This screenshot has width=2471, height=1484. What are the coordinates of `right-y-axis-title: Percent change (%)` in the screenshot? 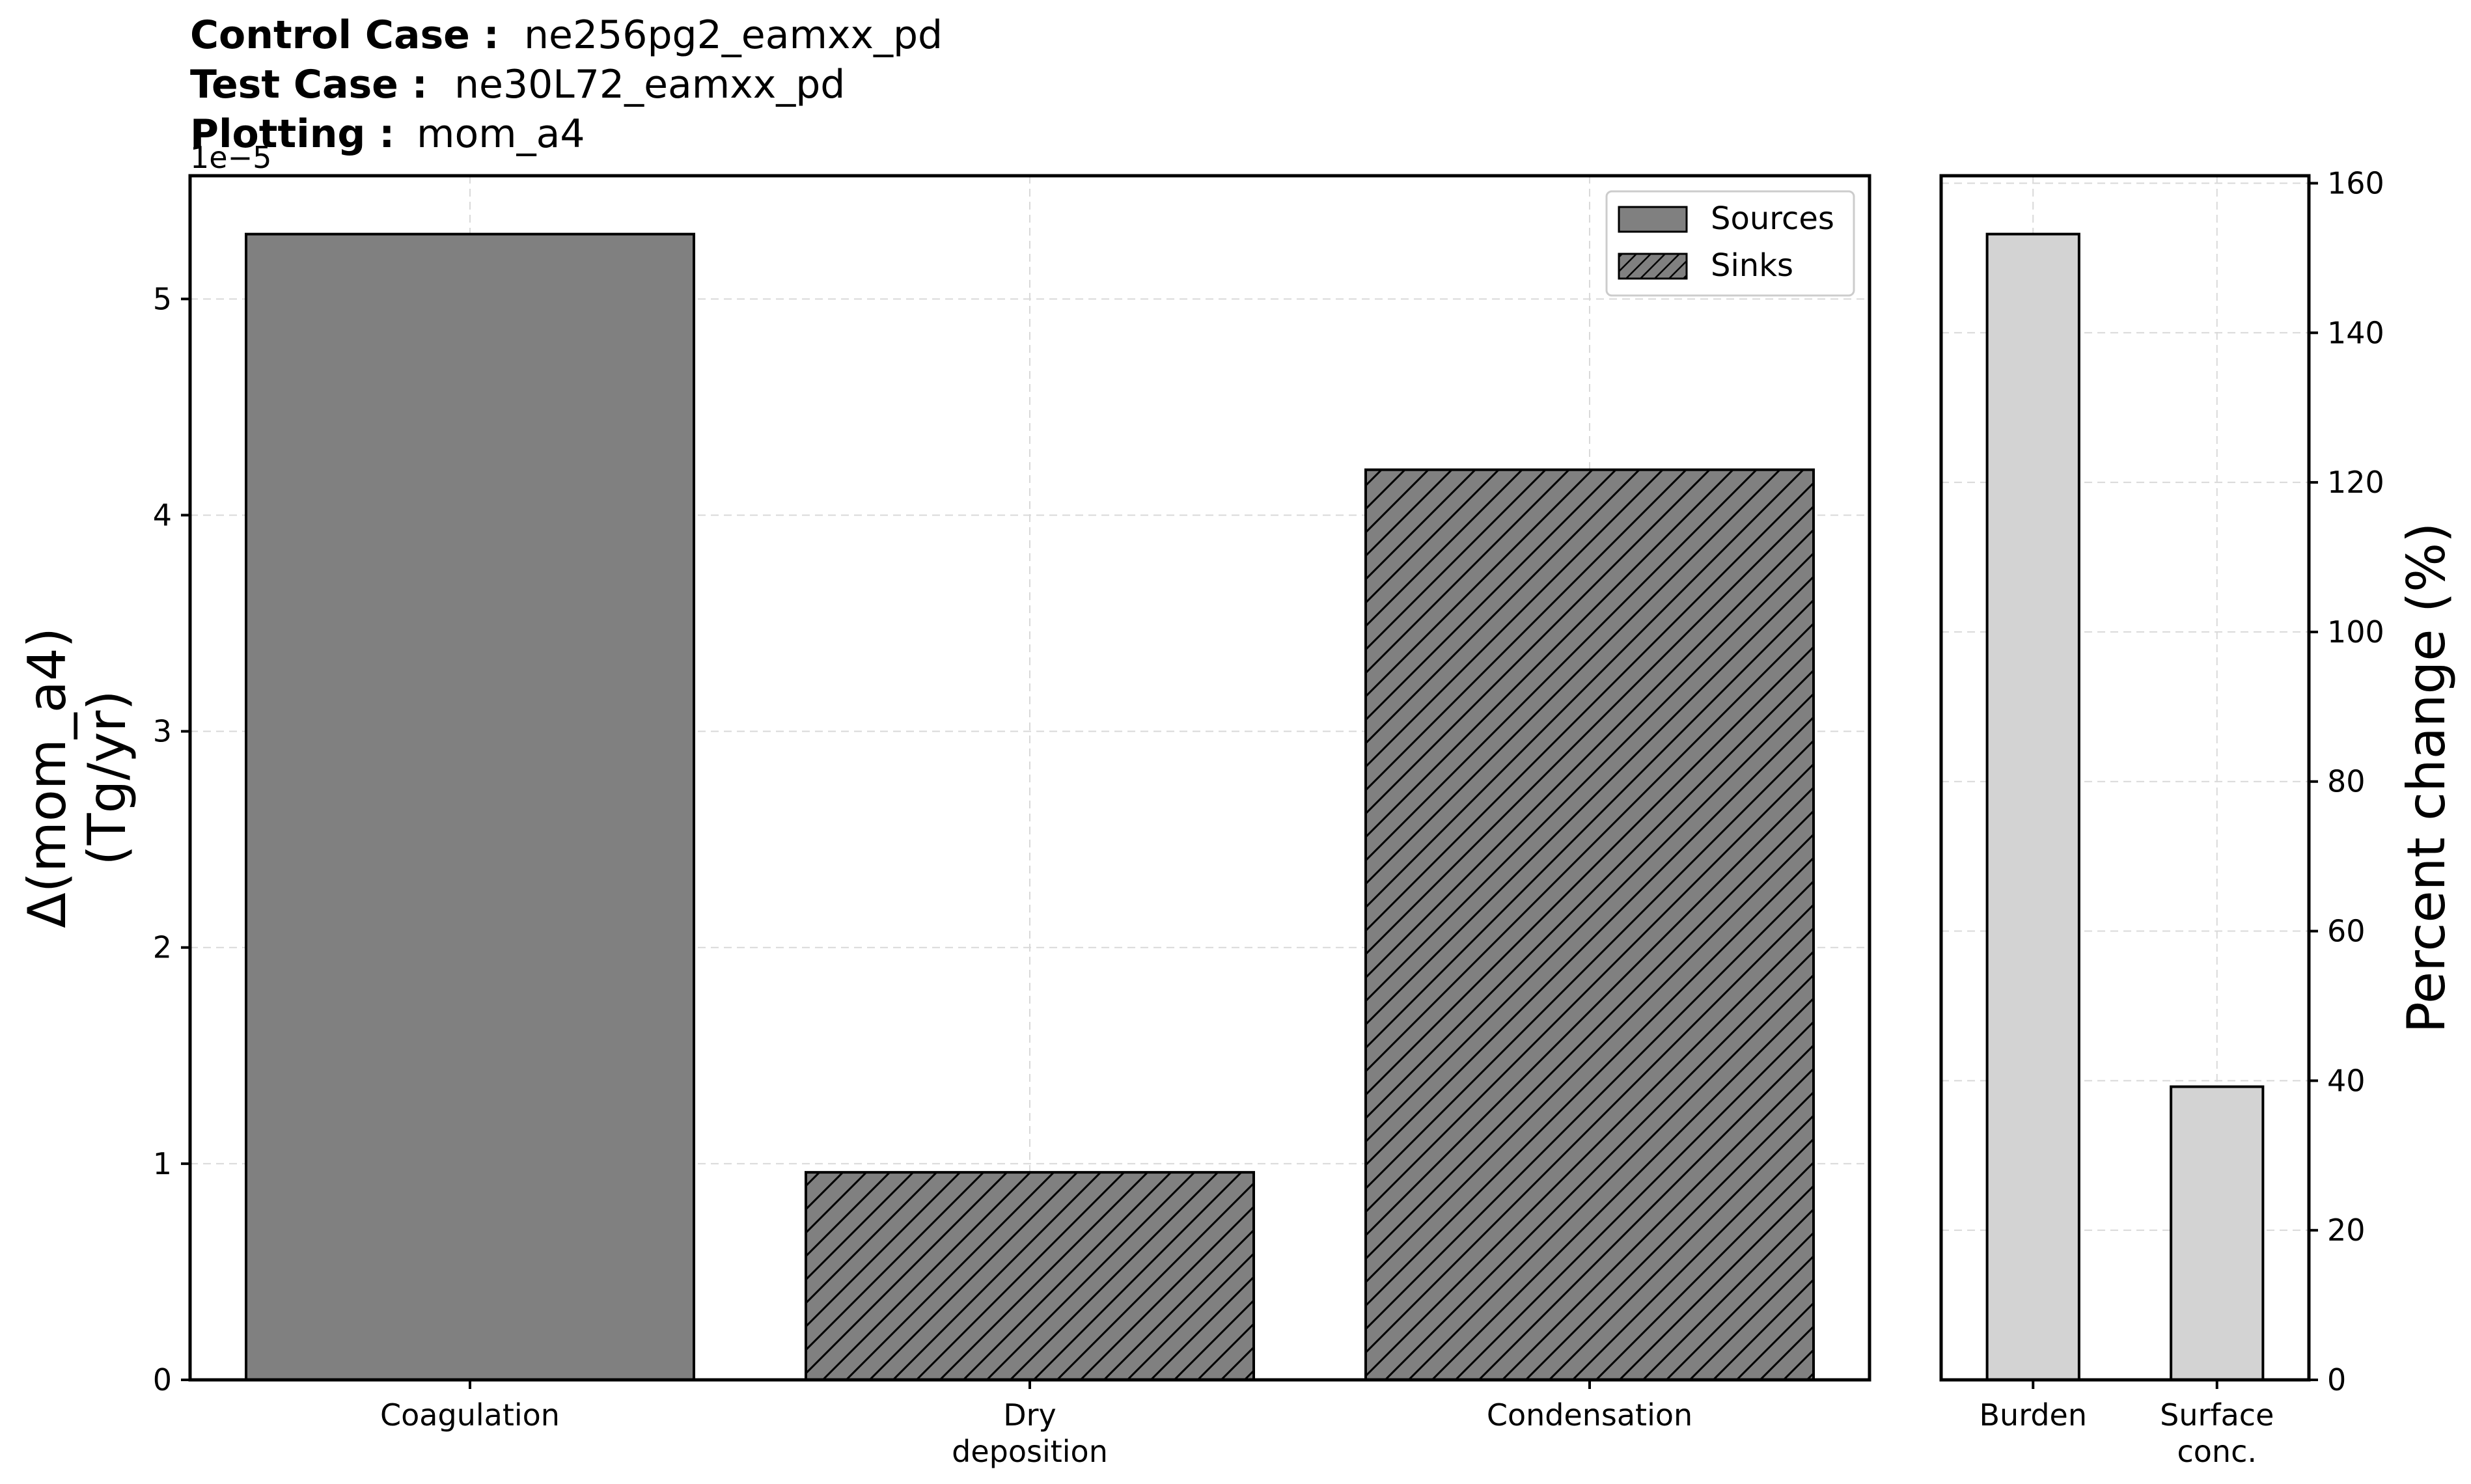 It's located at (2426, 778).